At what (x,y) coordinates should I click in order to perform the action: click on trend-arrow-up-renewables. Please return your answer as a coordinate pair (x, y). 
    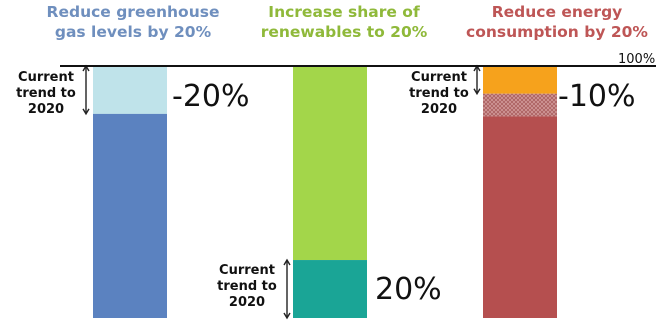
    Looking at the image, I should click on (287, 262).